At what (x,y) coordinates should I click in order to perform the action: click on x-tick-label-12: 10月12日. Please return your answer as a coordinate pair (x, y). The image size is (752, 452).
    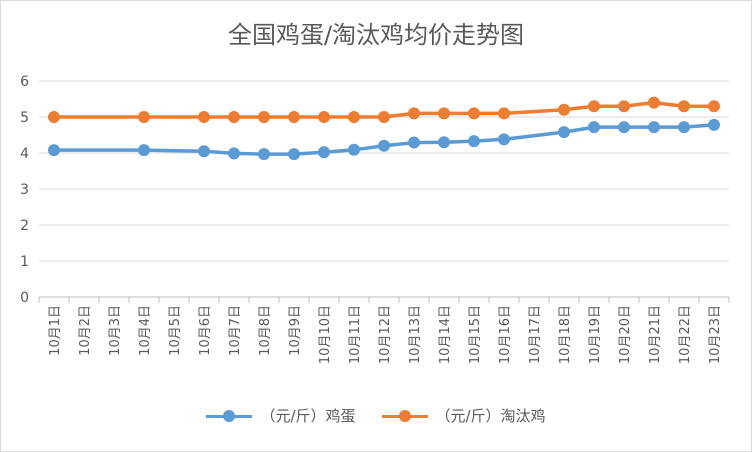
    Looking at the image, I should click on (385, 334).